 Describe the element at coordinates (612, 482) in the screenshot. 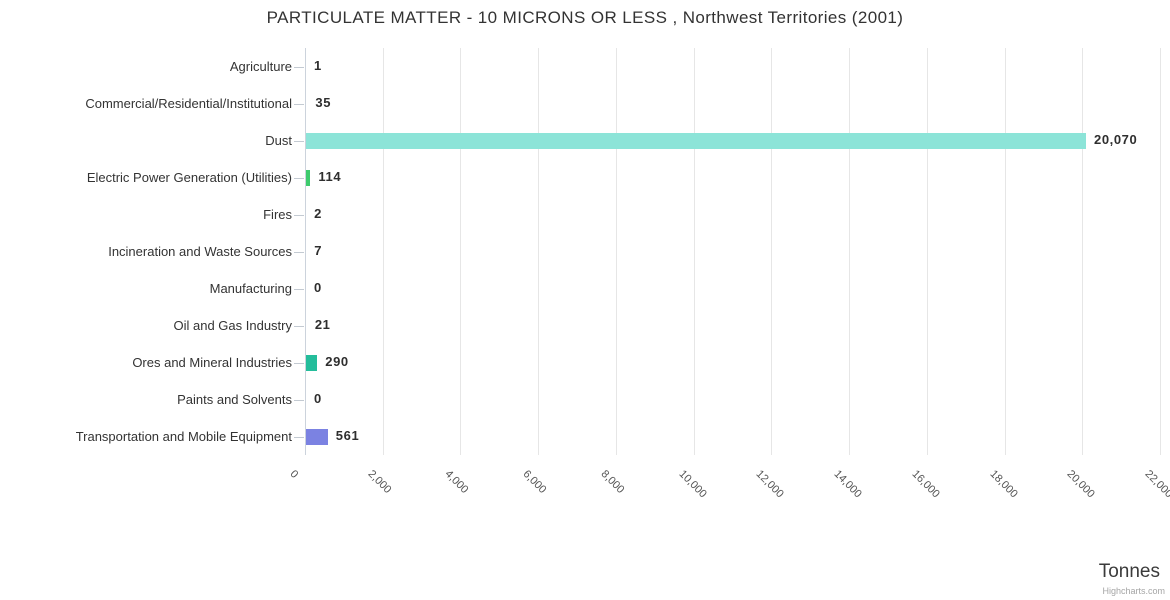

I see `x-axis-tick-label: 8,000` at that location.